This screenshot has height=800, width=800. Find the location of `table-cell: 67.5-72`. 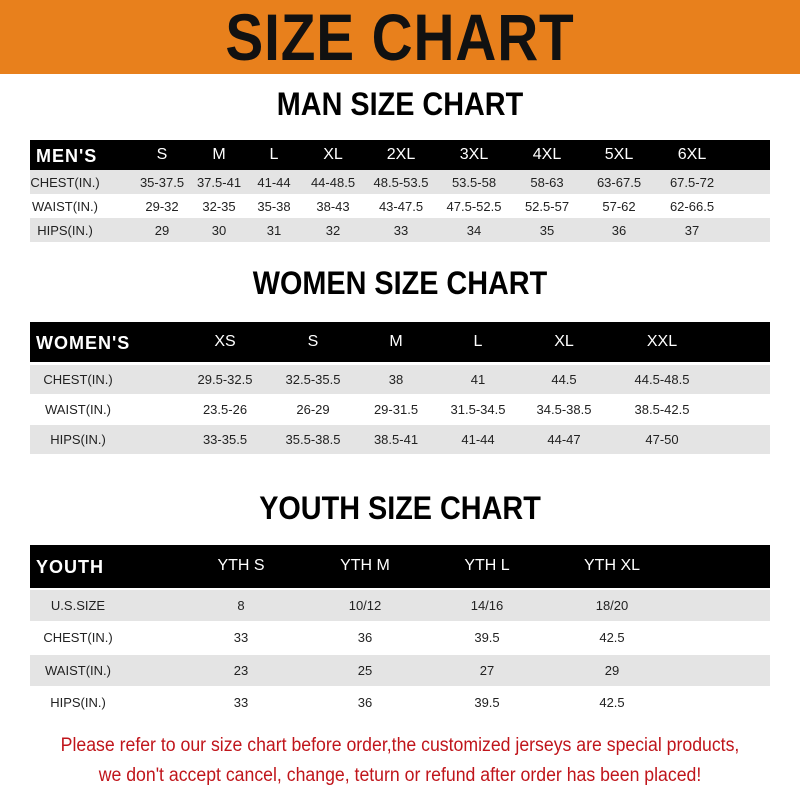

table-cell: 67.5-72 is located at coordinates (692, 182).